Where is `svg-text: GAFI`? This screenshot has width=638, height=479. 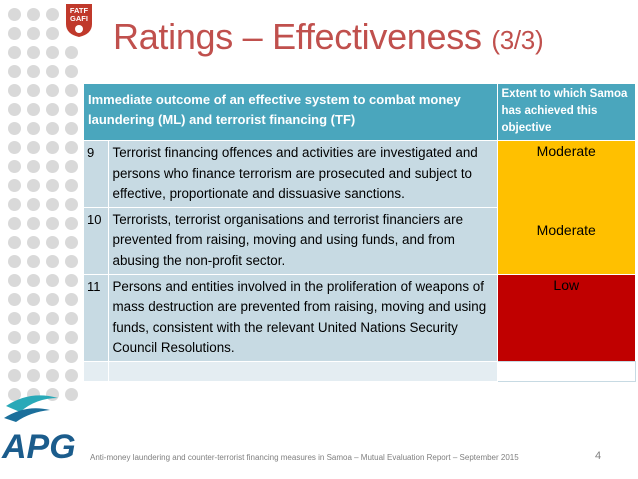 svg-text: GAFI is located at coordinates (79, 18).